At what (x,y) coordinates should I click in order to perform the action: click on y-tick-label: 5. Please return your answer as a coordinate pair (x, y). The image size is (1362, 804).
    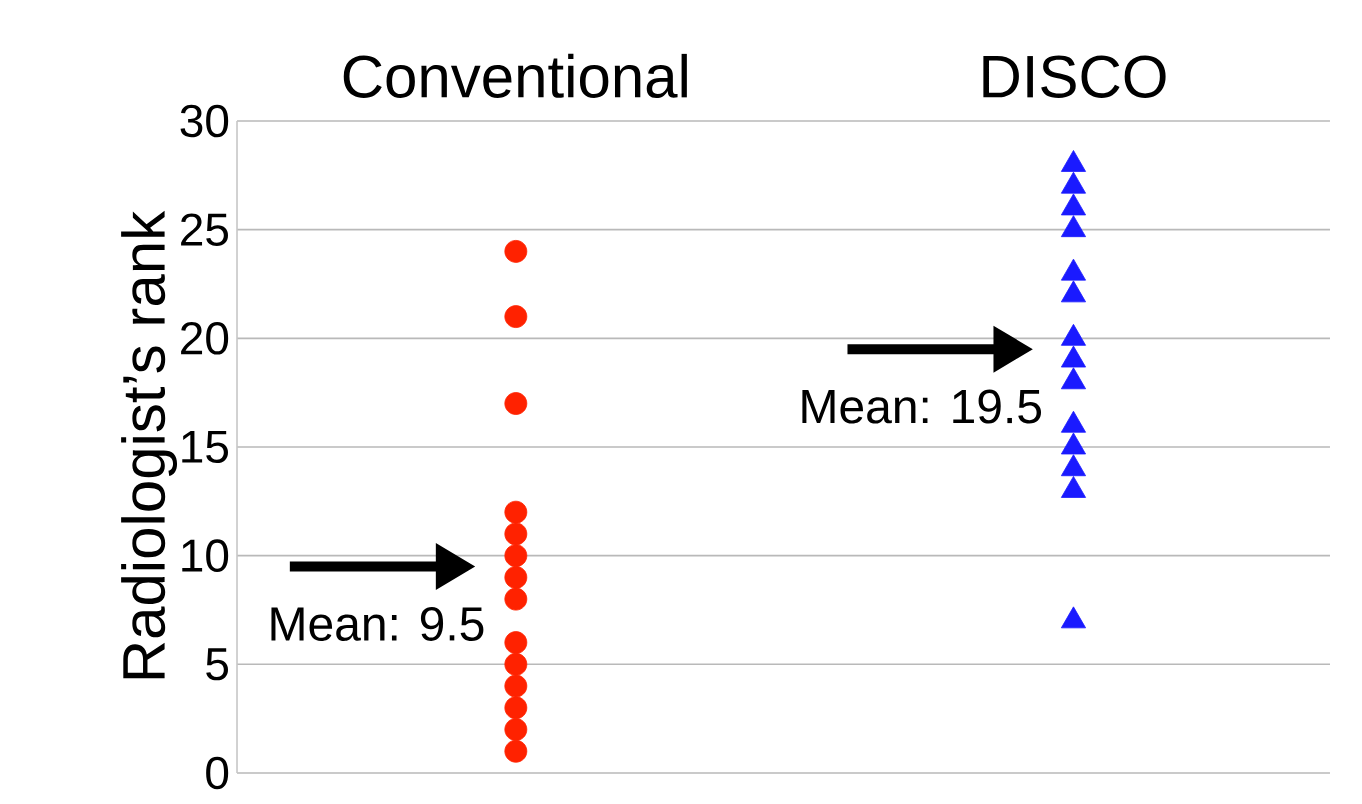
    Looking at the image, I should click on (217, 664).